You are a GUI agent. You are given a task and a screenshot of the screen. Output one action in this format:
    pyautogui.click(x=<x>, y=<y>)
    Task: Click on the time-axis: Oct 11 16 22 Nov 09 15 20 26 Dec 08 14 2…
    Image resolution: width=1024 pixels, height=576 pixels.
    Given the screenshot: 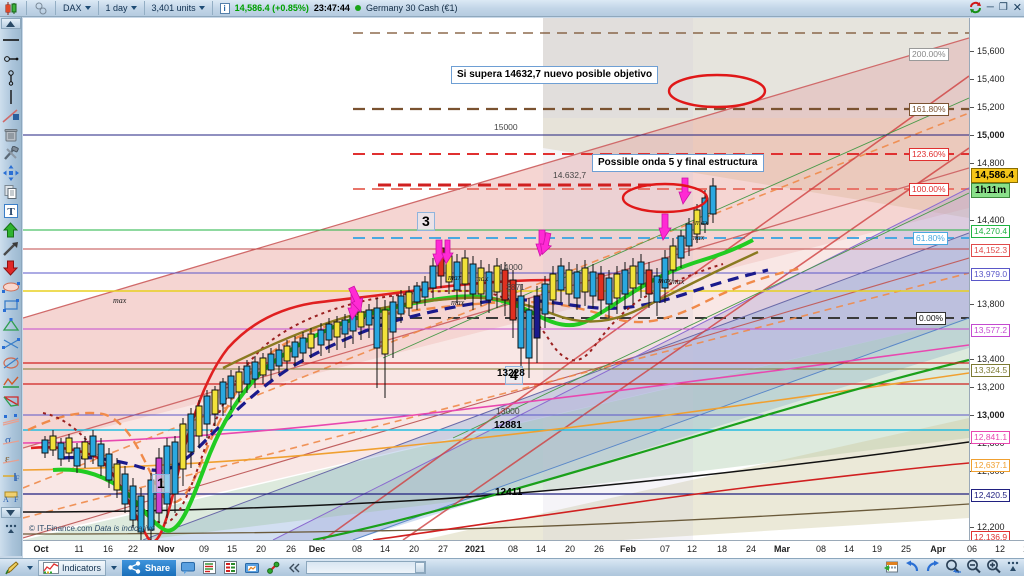 What is the action you would take?
    pyautogui.click(x=523, y=549)
    